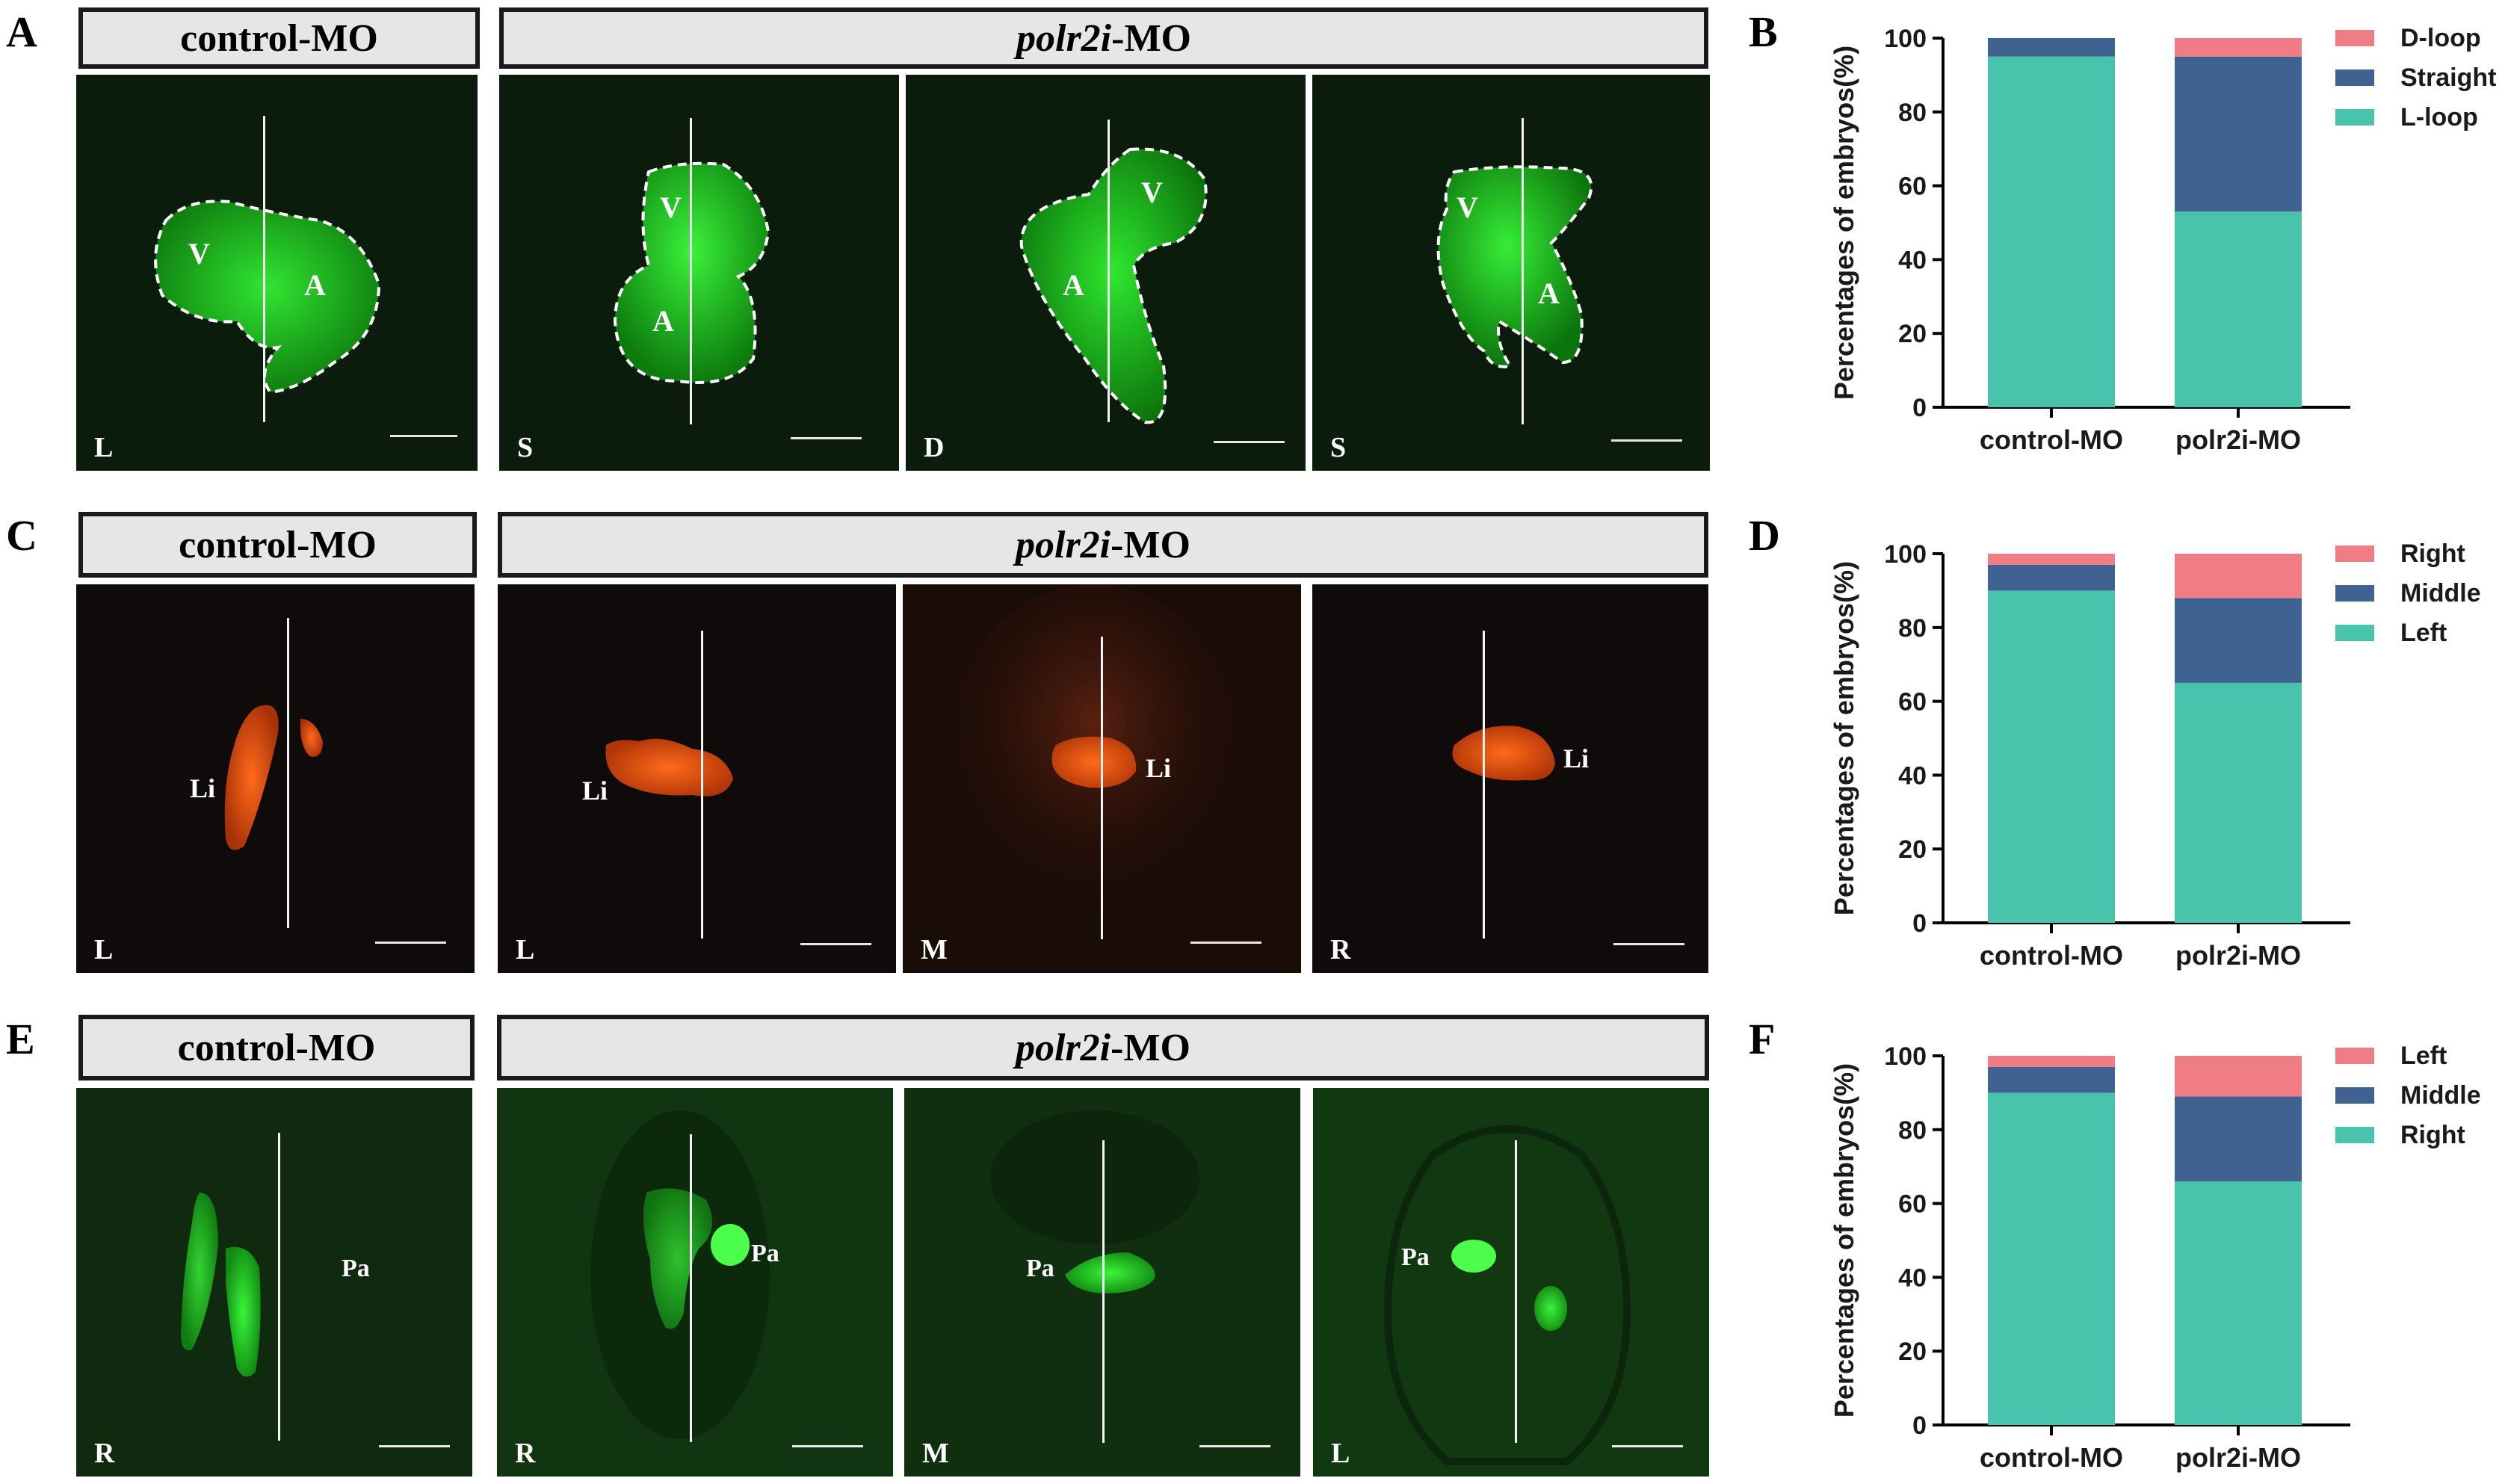  What do you see at coordinates (20, 1039) in the screenshot?
I see `panel-letter-e: E` at bounding box center [20, 1039].